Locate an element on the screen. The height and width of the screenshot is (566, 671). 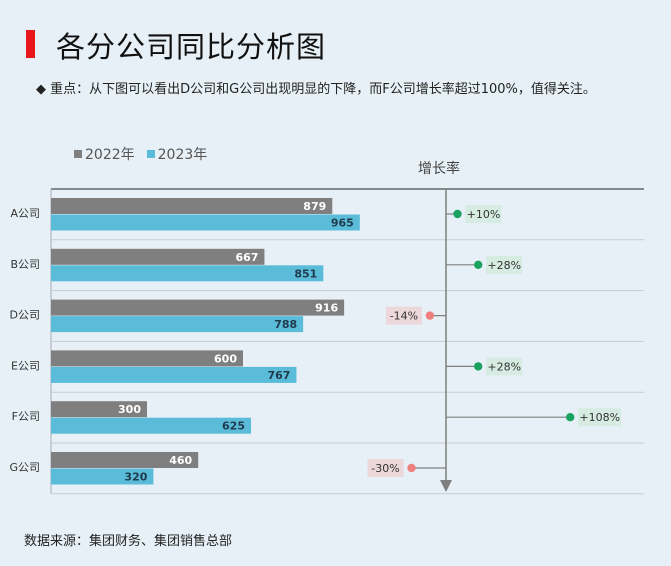
category-label: D公司 is located at coordinates (25, 315).